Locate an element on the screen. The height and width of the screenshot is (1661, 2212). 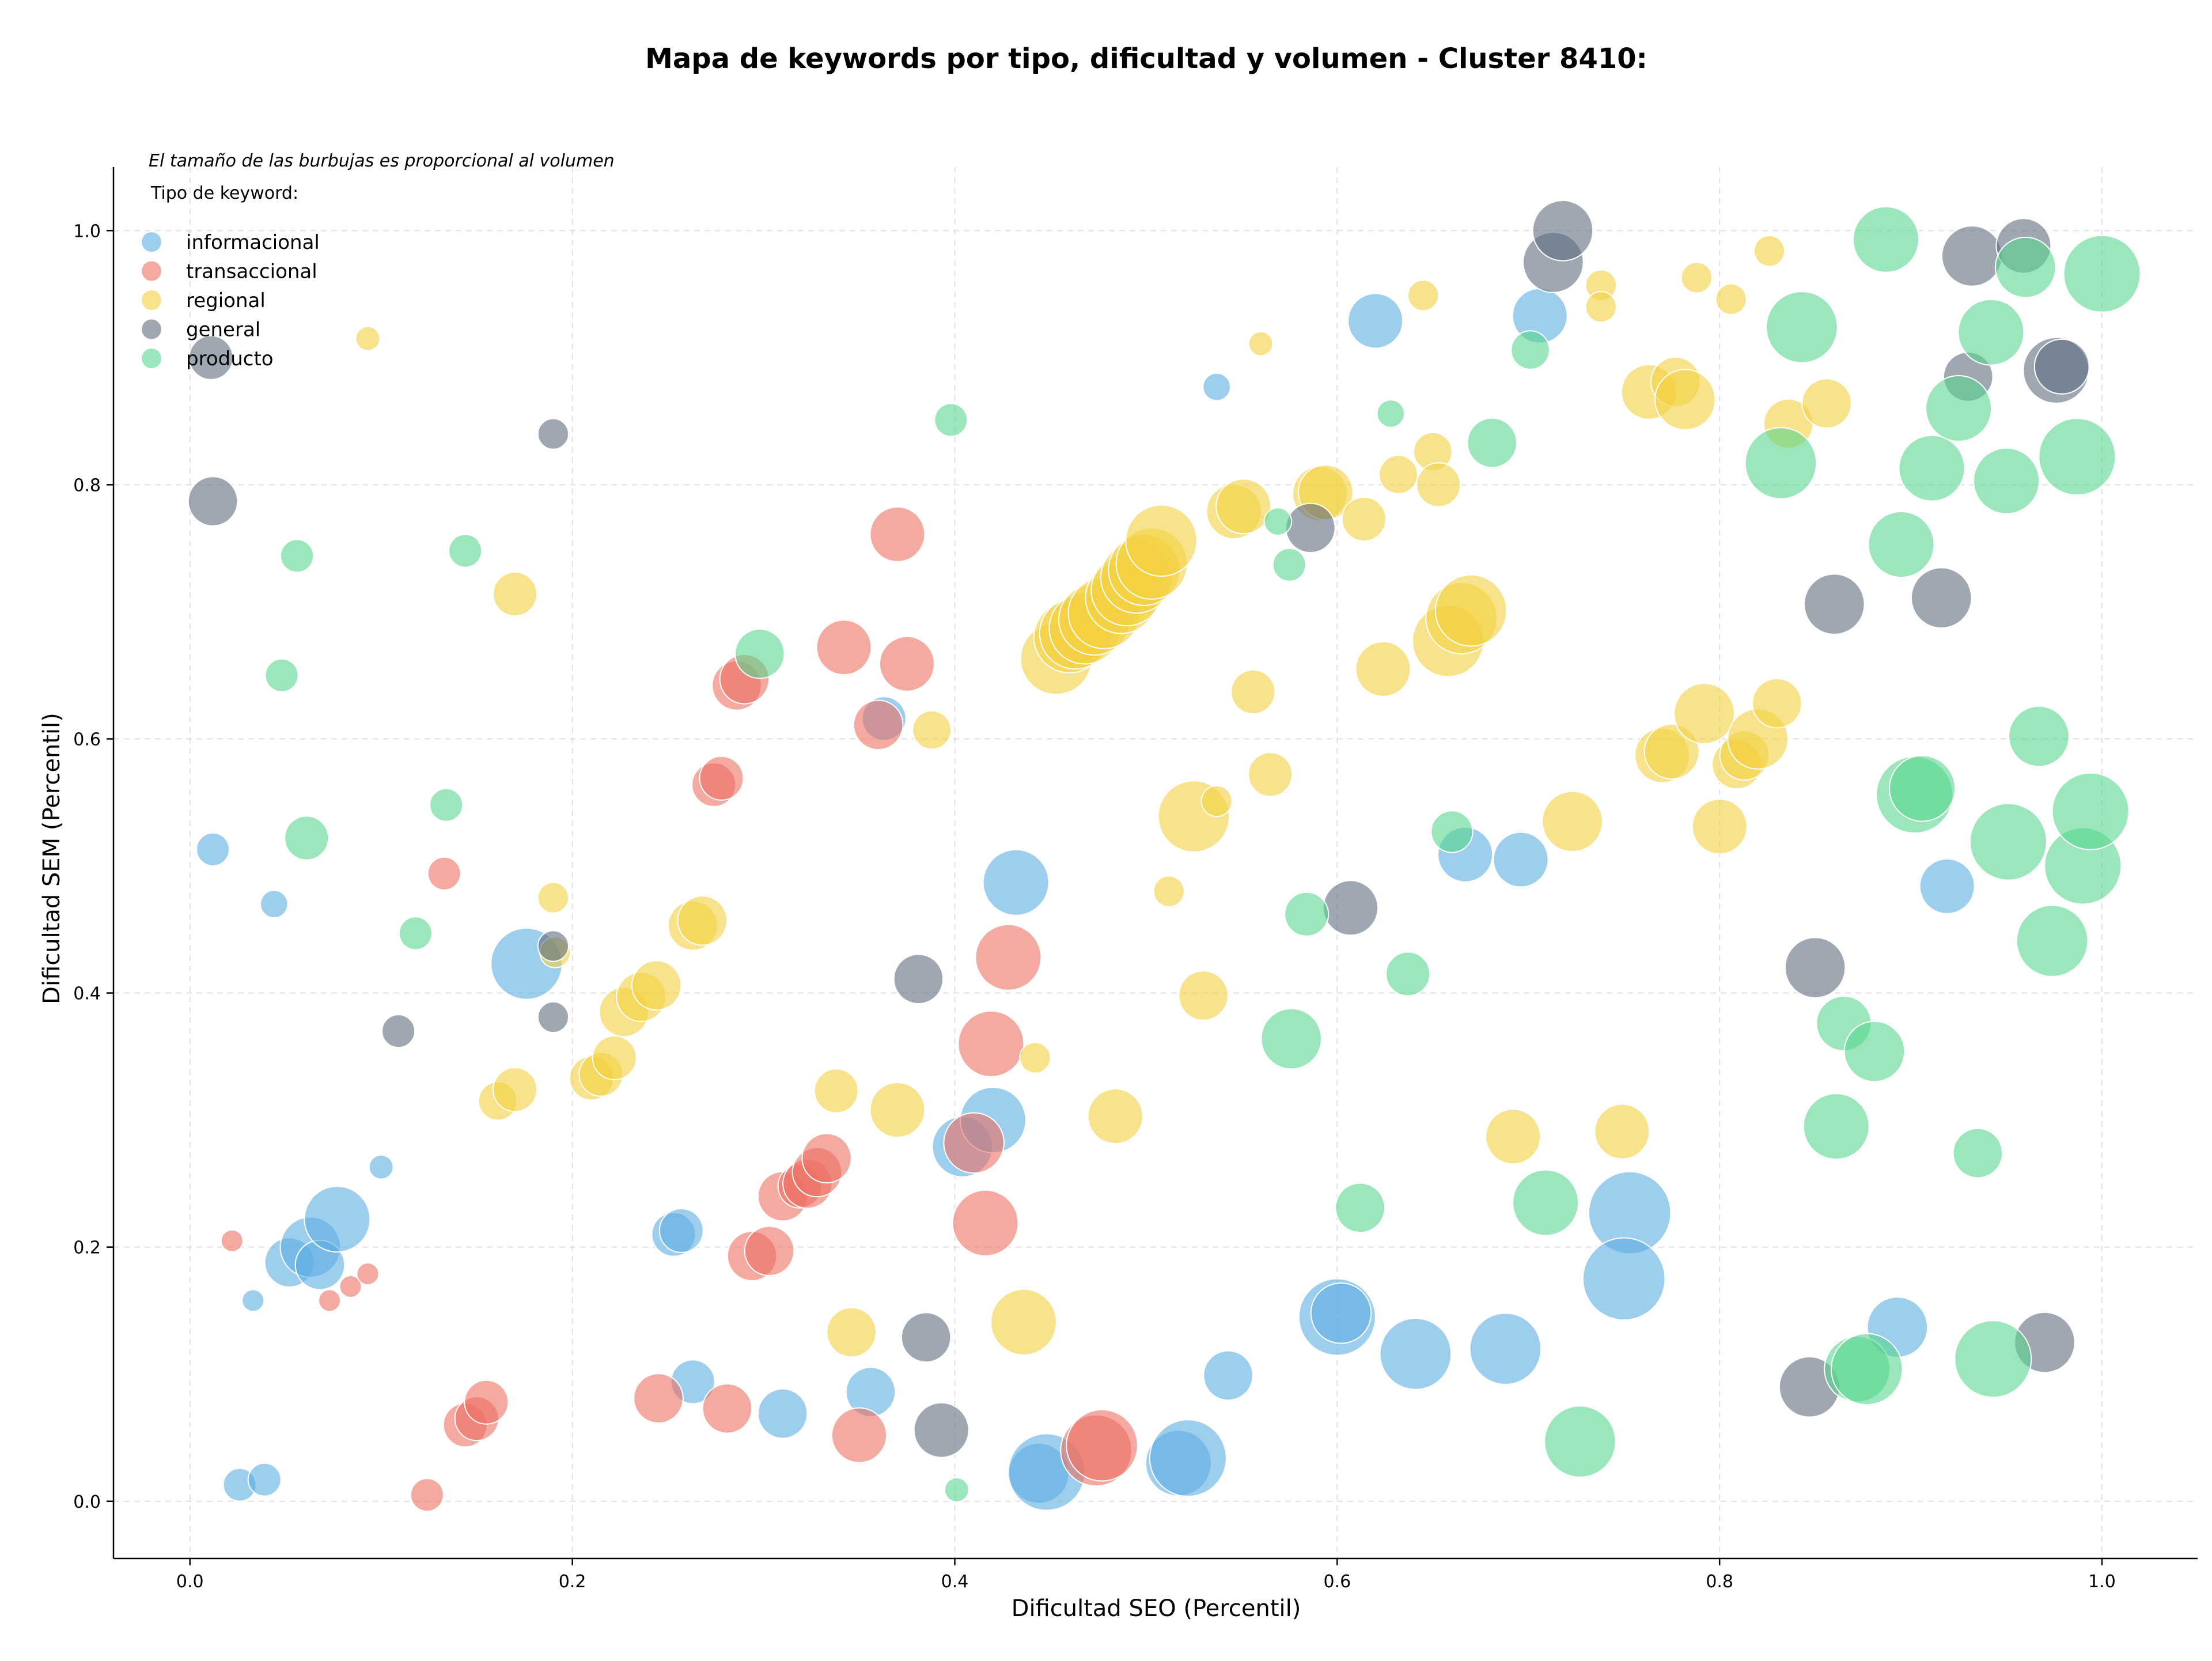
legend-label-producto: producto is located at coordinates (230, 358).